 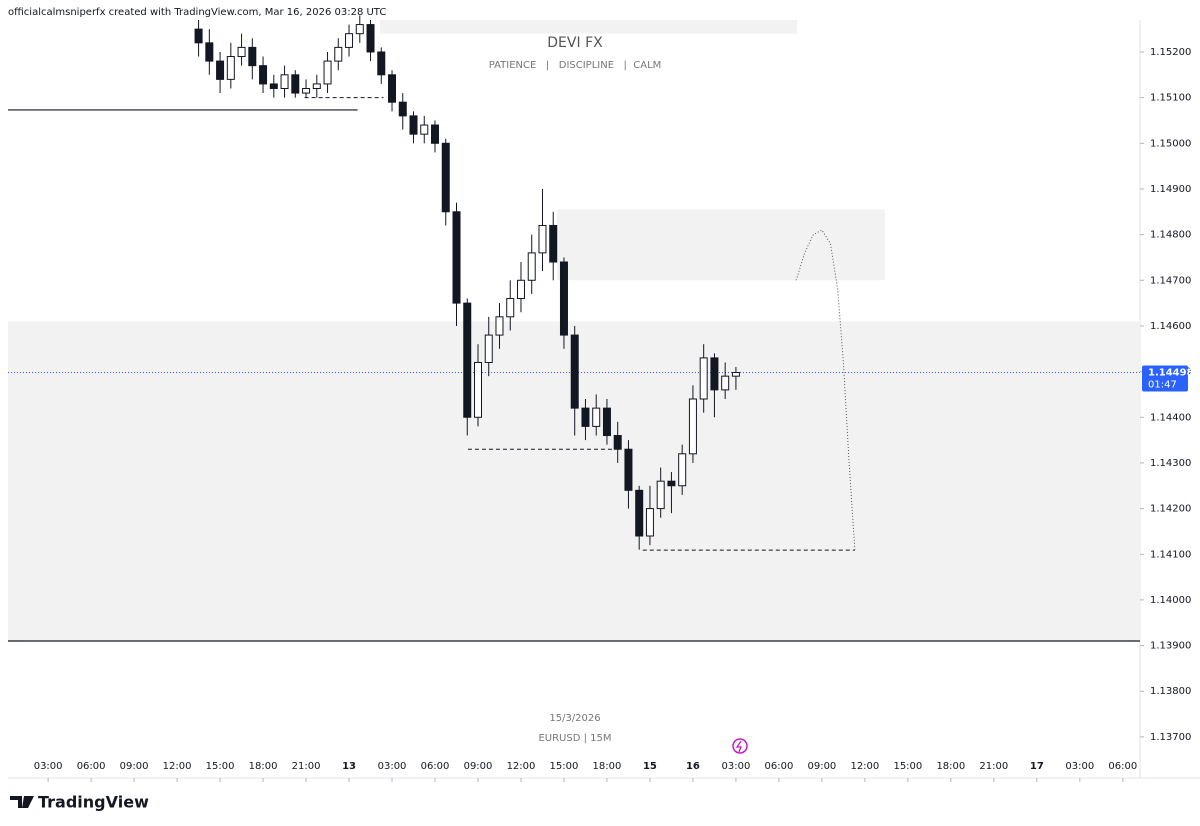 I want to click on y-tick-label: 1.15100, so click(x=1170, y=98).